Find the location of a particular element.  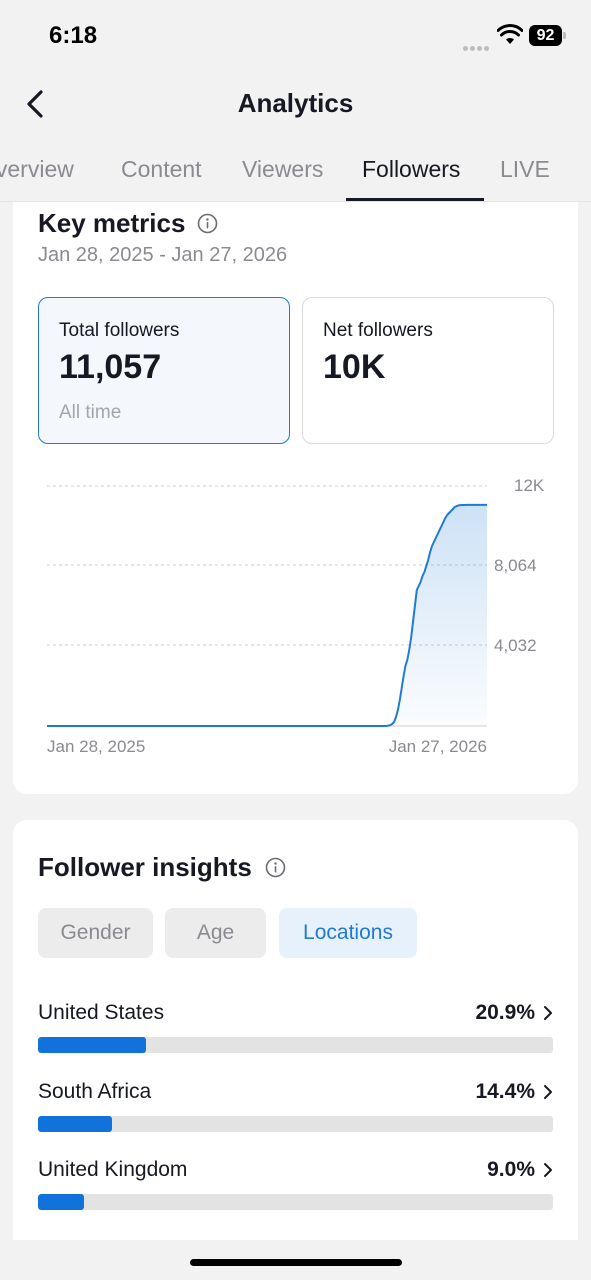

total-followers-value: 11,057 is located at coordinates (110, 367).